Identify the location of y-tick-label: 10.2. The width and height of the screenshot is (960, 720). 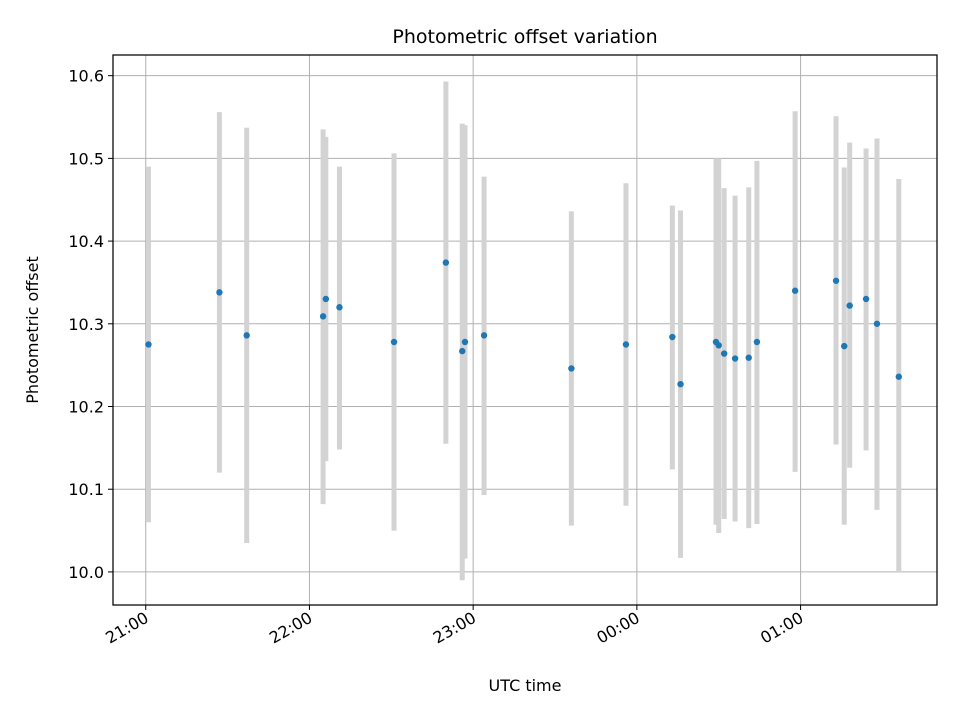
(86, 407).